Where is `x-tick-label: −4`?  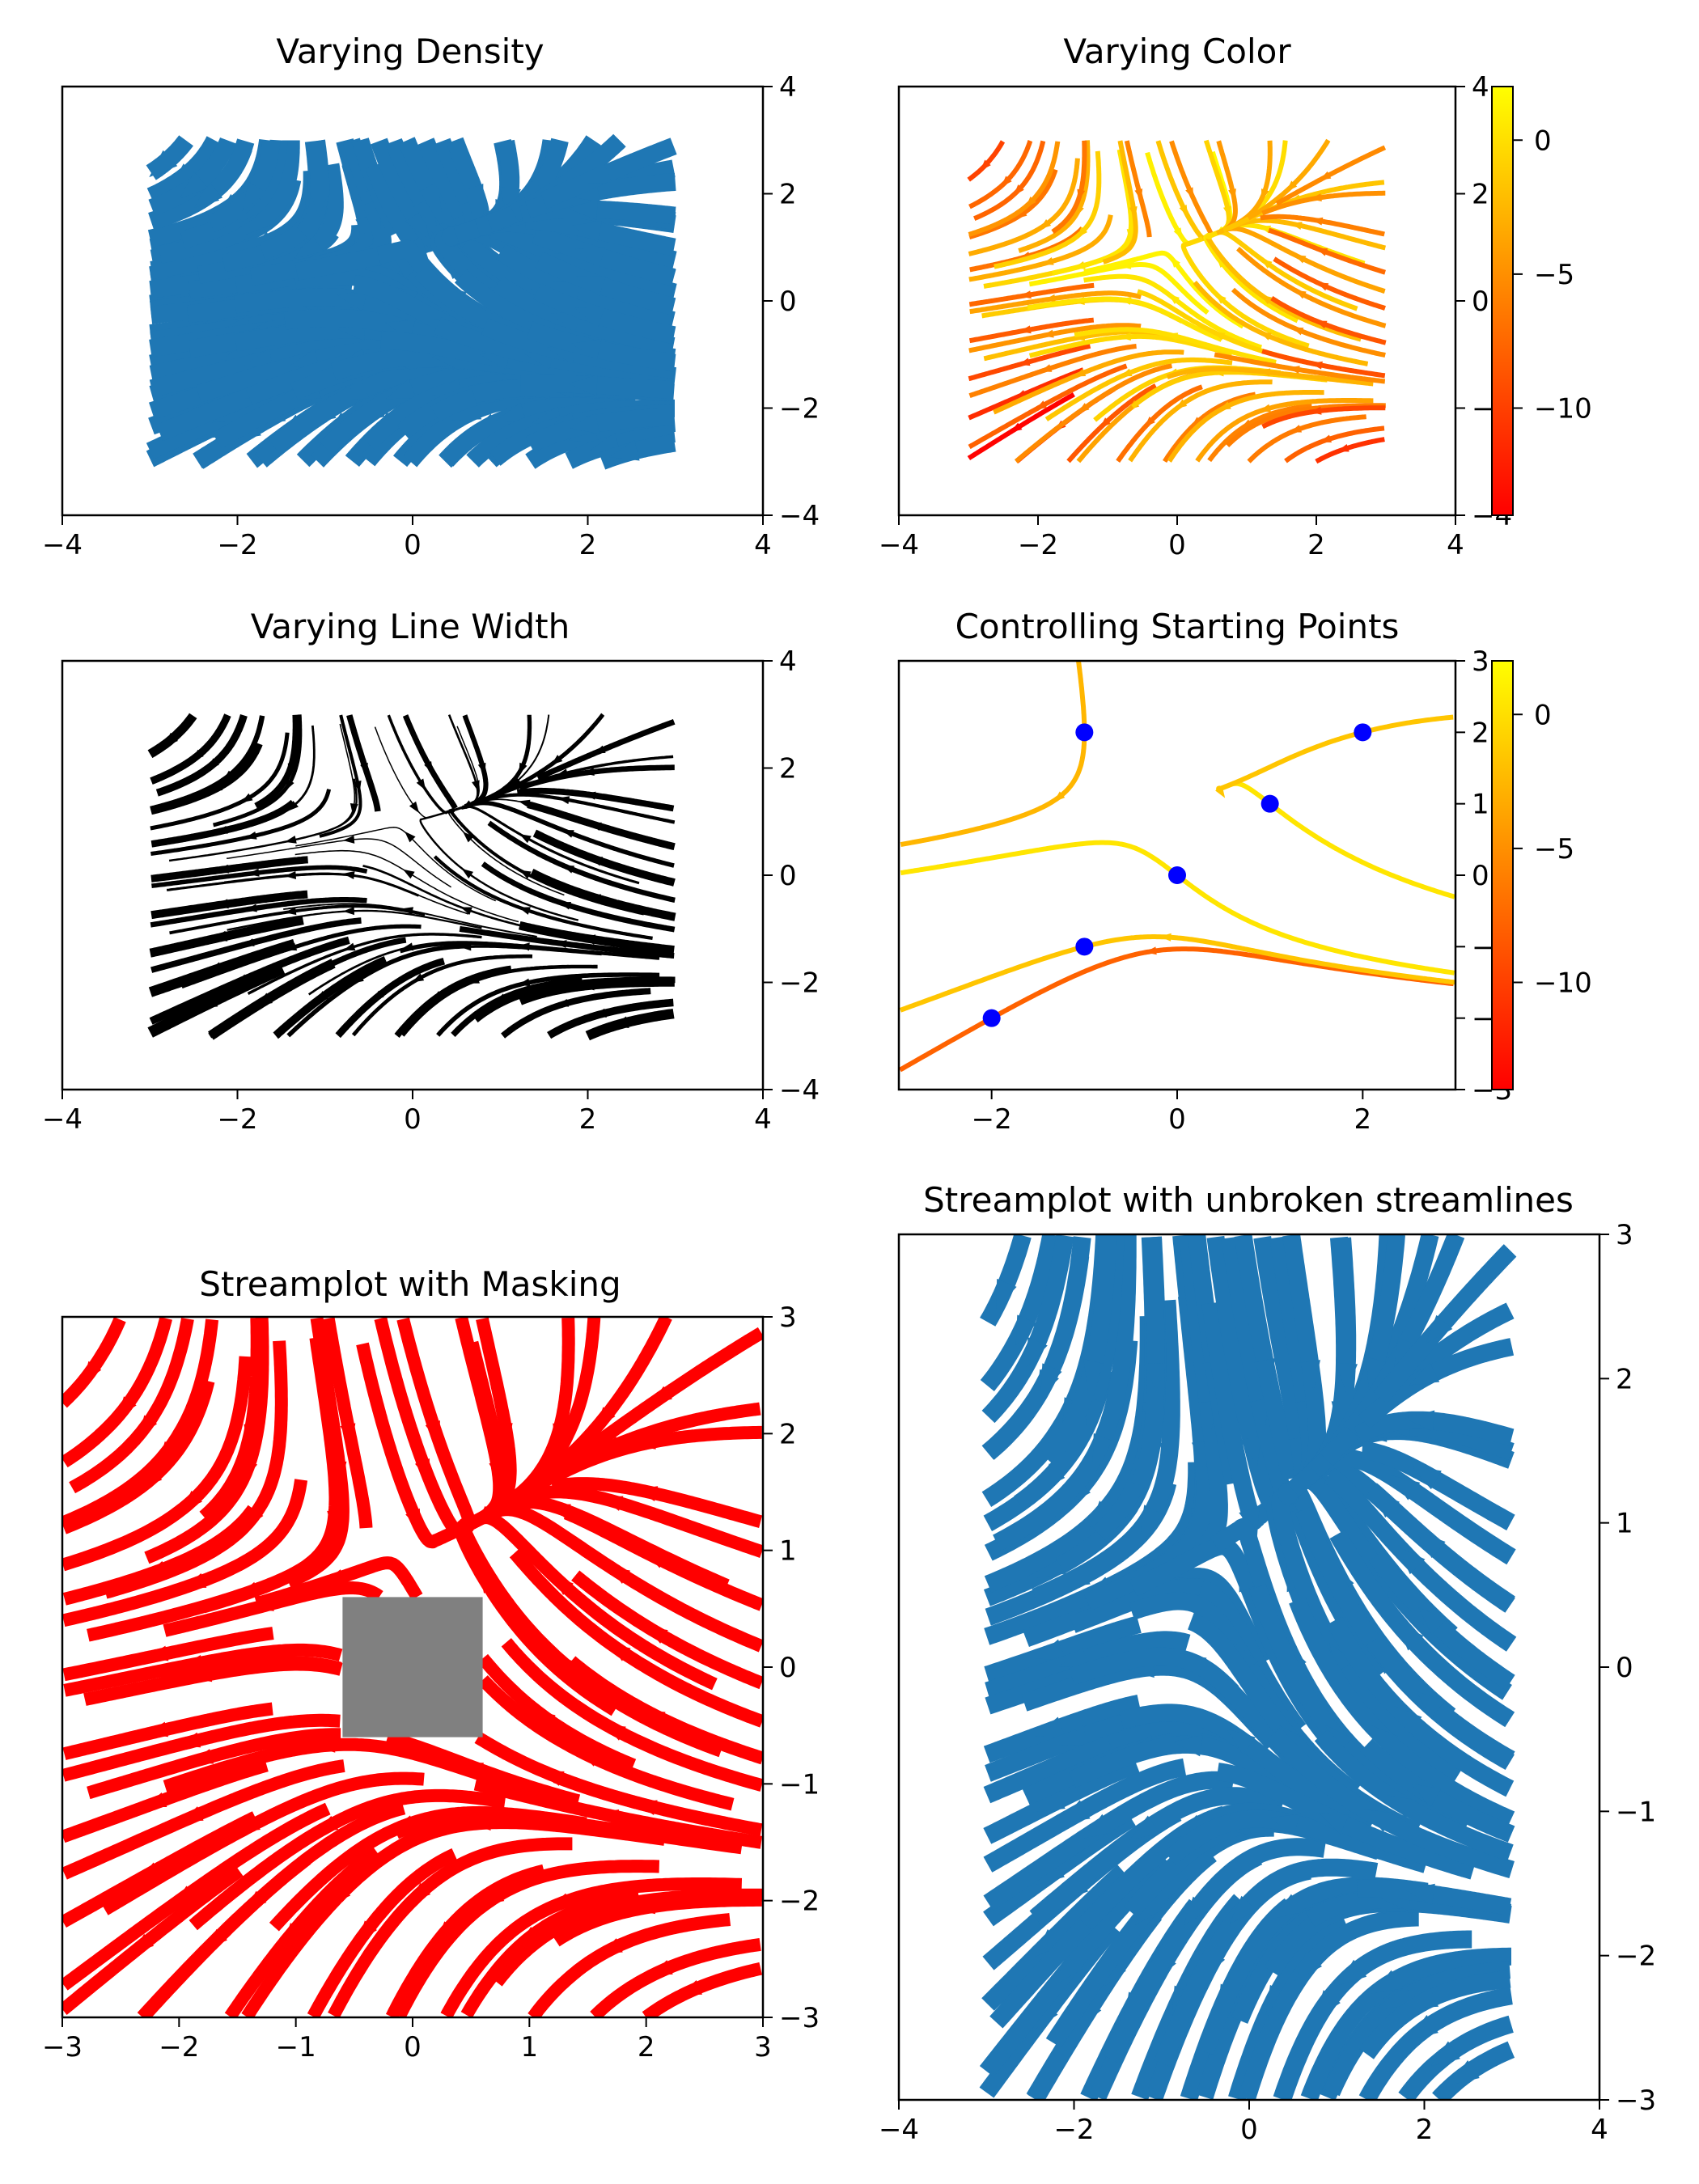 x-tick-label: −4 is located at coordinates (899, 545).